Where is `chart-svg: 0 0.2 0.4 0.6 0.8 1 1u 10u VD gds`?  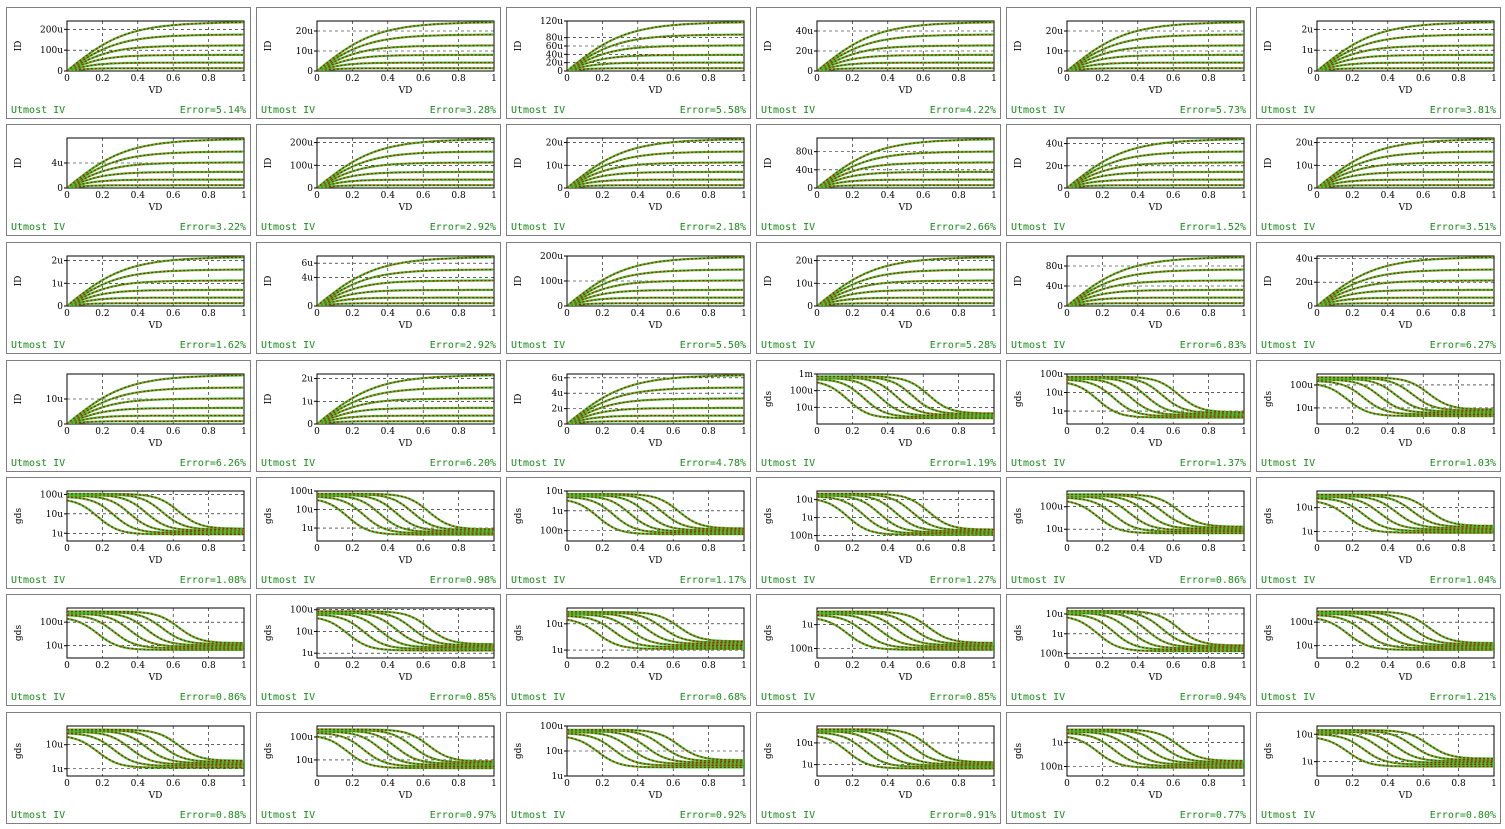 chart-svg: 0 0.2 0.4 0.6 0.8 1 1u 10u VD gds is located at coordinates (1380, 528).